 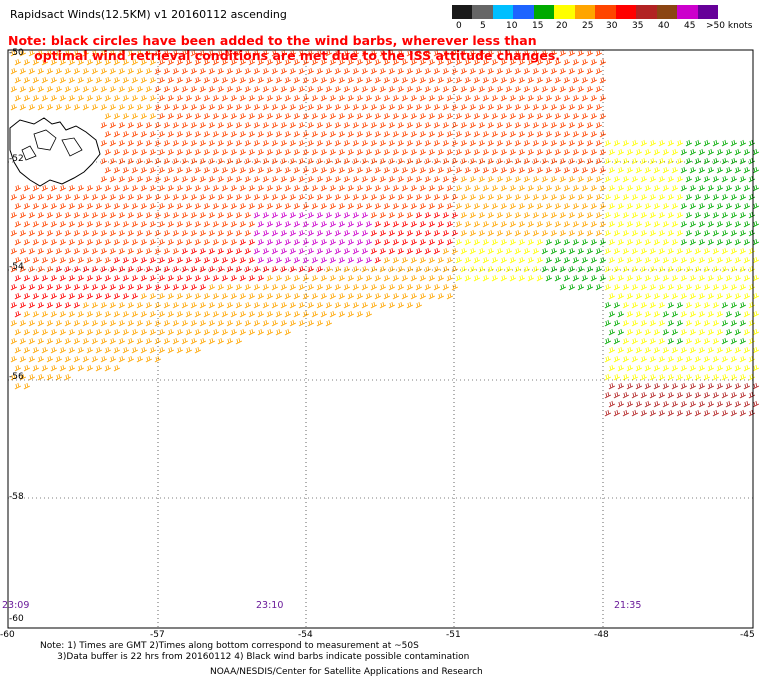 What do you see at coordinates (638, 26) in the screenshot?
I see `colorbar-label: 35` at bounding box center [638, 26].